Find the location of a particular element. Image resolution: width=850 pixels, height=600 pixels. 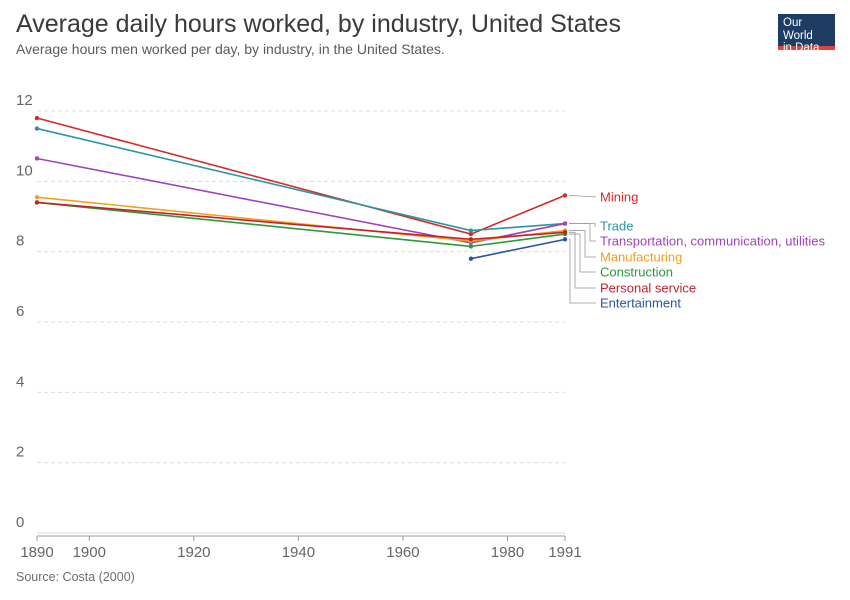

y-tick-label: 0 is located at coordinates (20, 522).